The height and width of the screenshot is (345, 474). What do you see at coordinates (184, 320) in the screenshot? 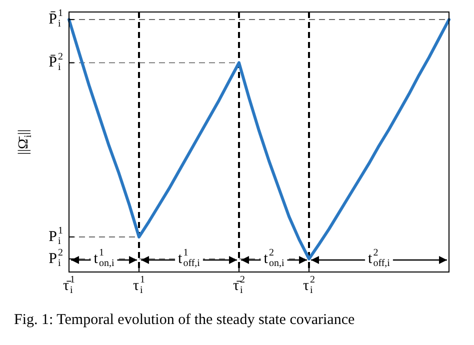
I see `caption: Fig. 1: Temporal evolution of the steady state covariance` at bounding box center [184, 320].